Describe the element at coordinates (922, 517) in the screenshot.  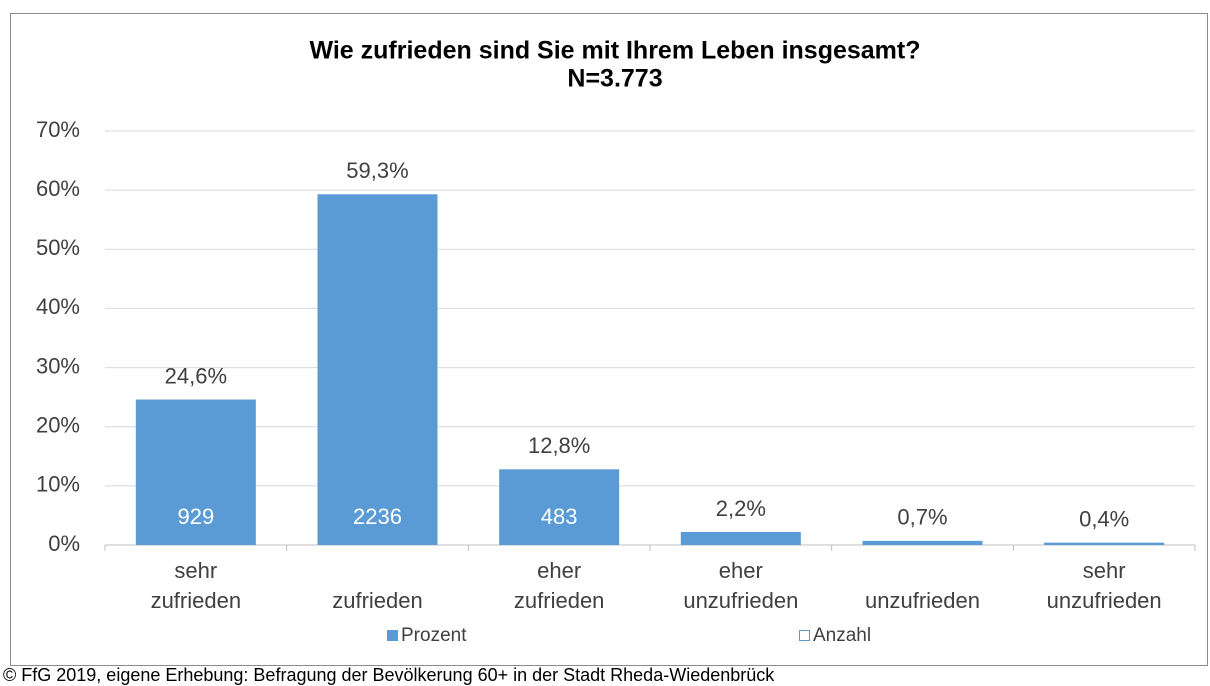
I see `value-label: 0,7%` at that location.